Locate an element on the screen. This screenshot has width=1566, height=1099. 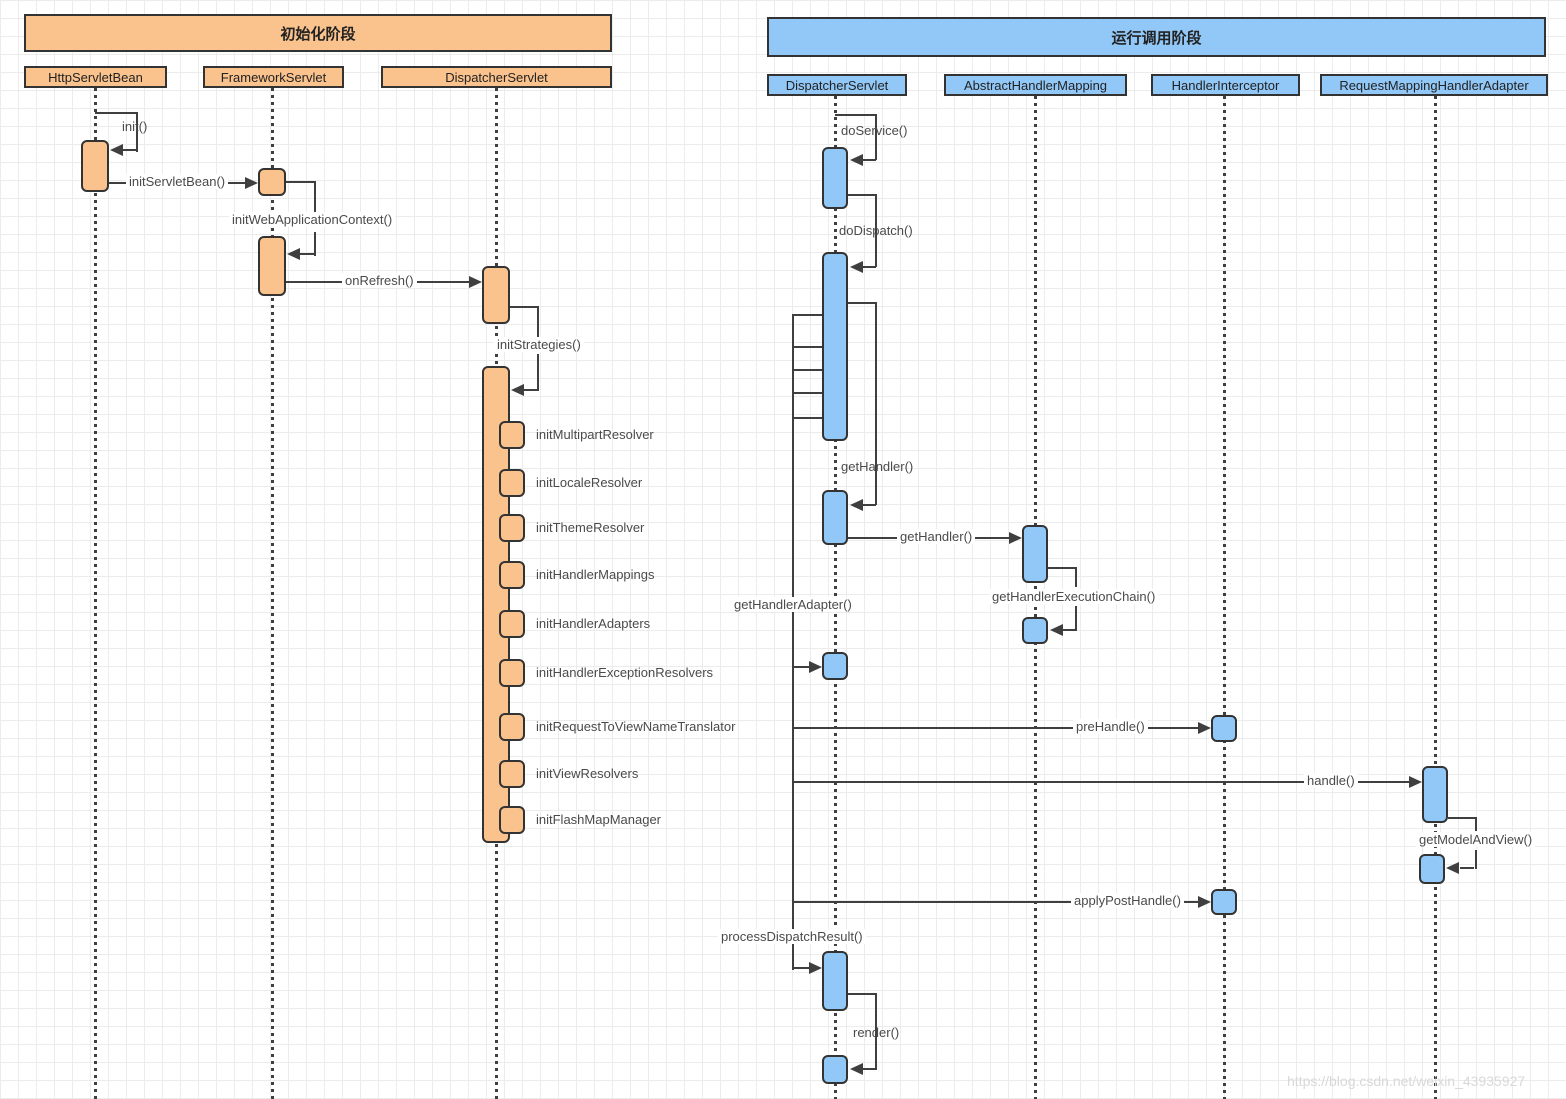
strategy-label: initHandlerExceptionResolvers is located at coordinates (625, 672).